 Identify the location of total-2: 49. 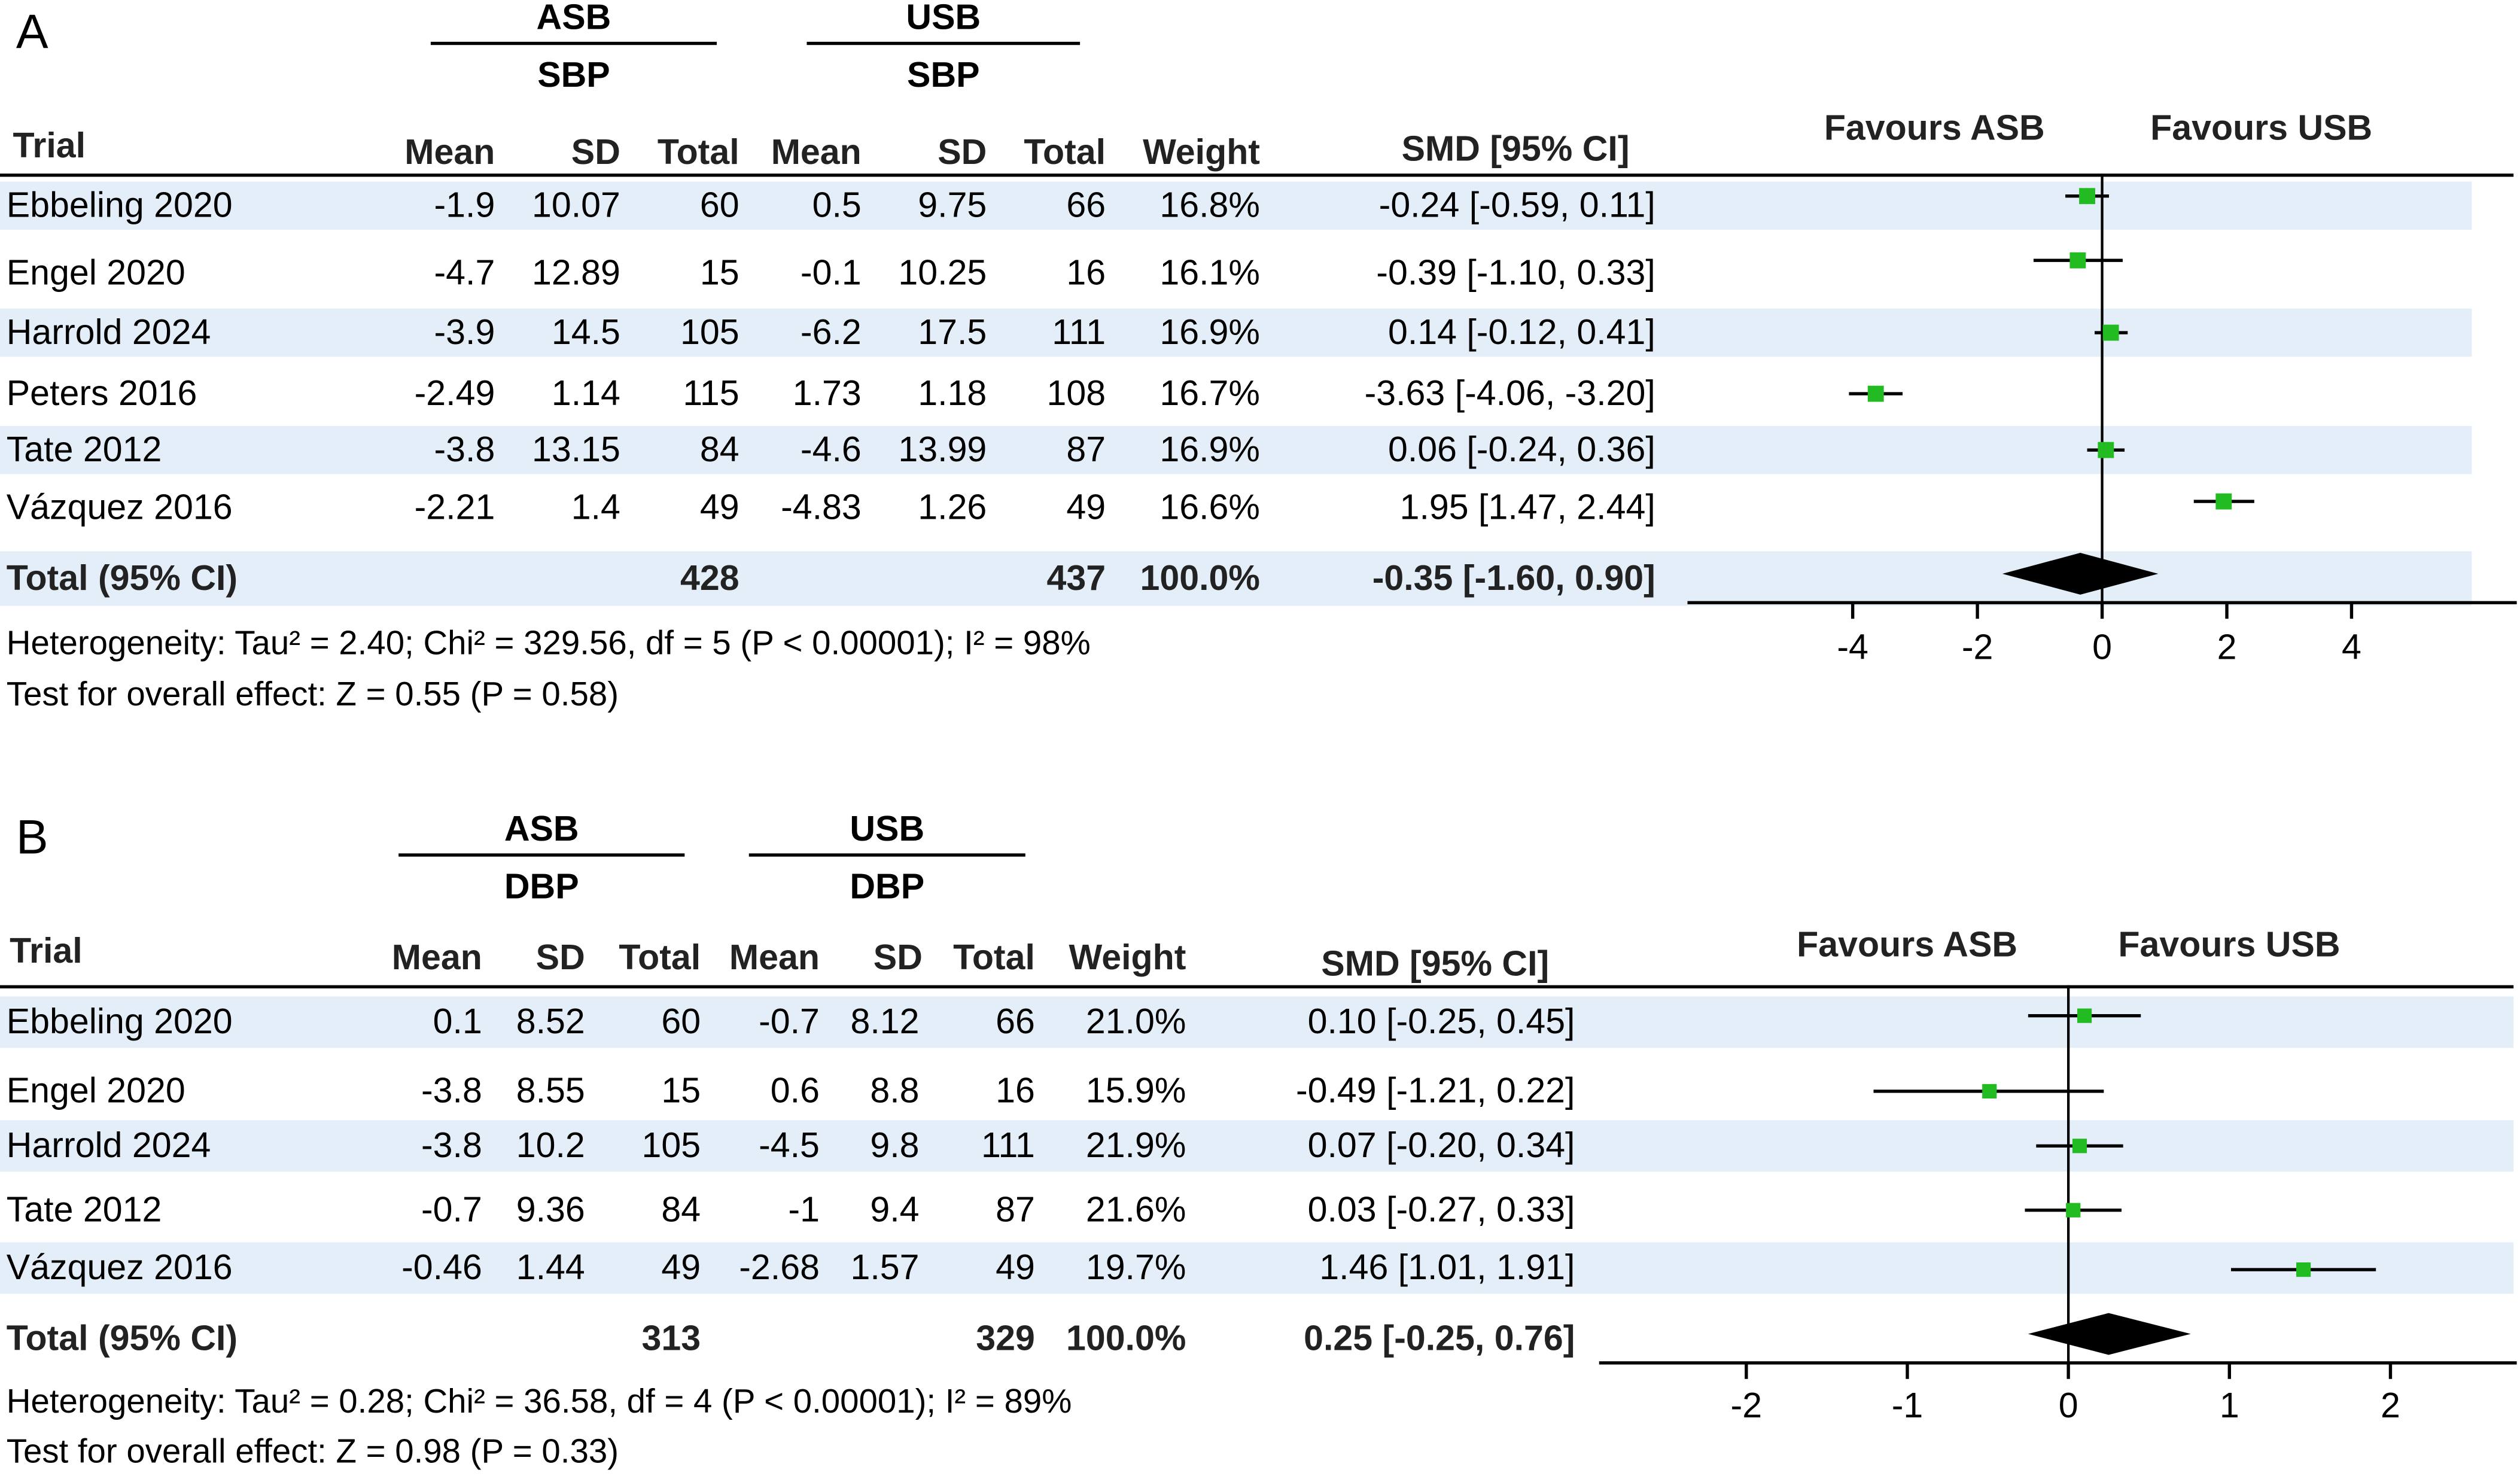
(1086, 507).